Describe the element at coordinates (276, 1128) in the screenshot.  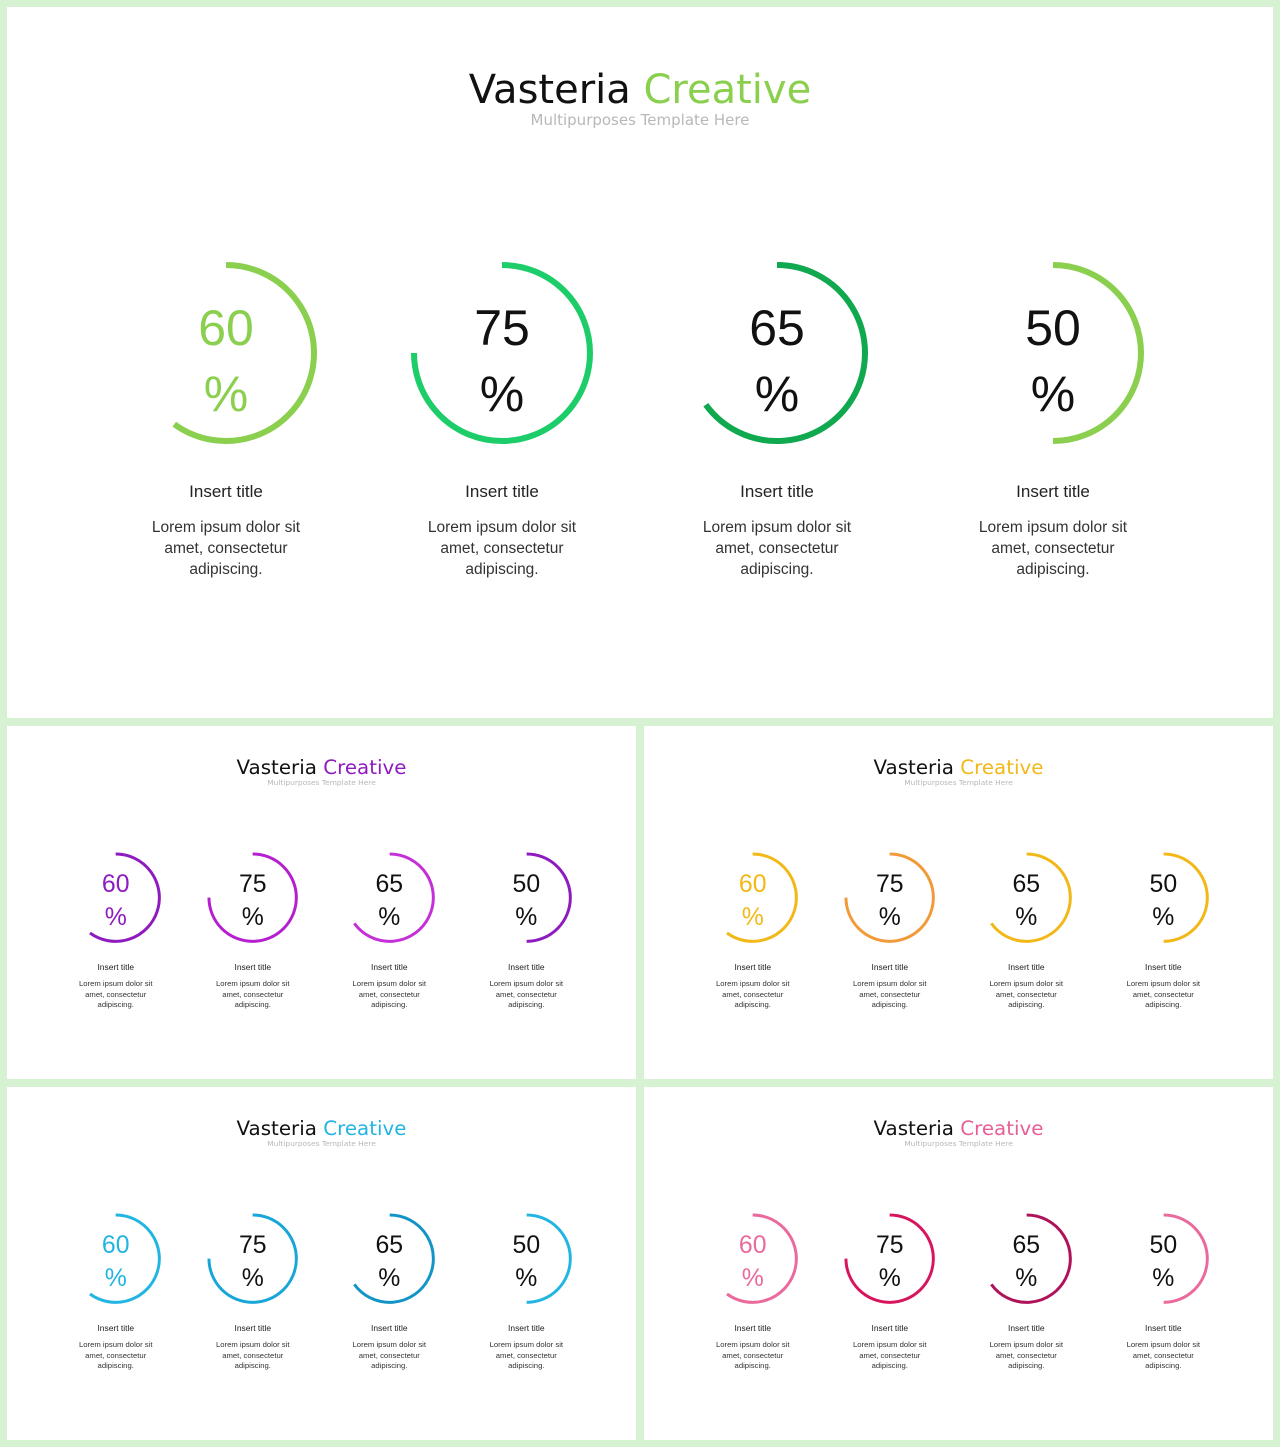
I see `title-word-brand: Vasteria` at that location.